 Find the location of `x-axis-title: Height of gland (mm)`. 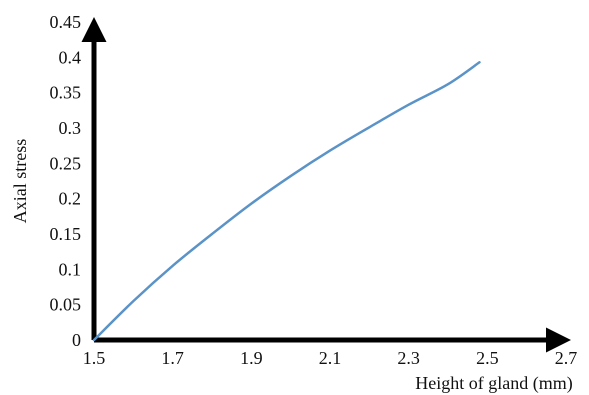

x-axis-title: Height of gland (mm) is located at coordinates (493, 383).